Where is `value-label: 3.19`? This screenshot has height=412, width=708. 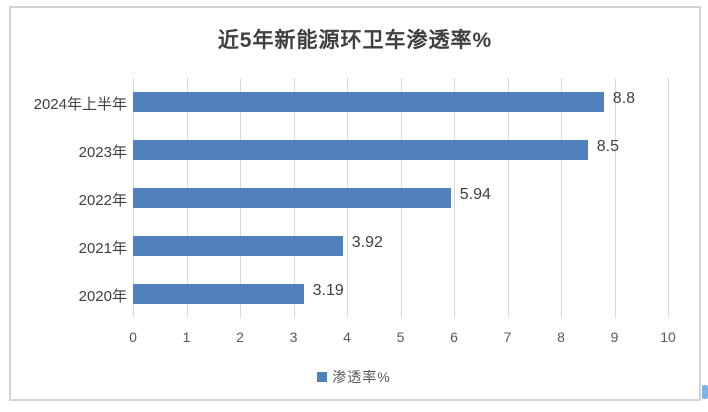
value-label: 3.19 is located at coordinates (328, 290).